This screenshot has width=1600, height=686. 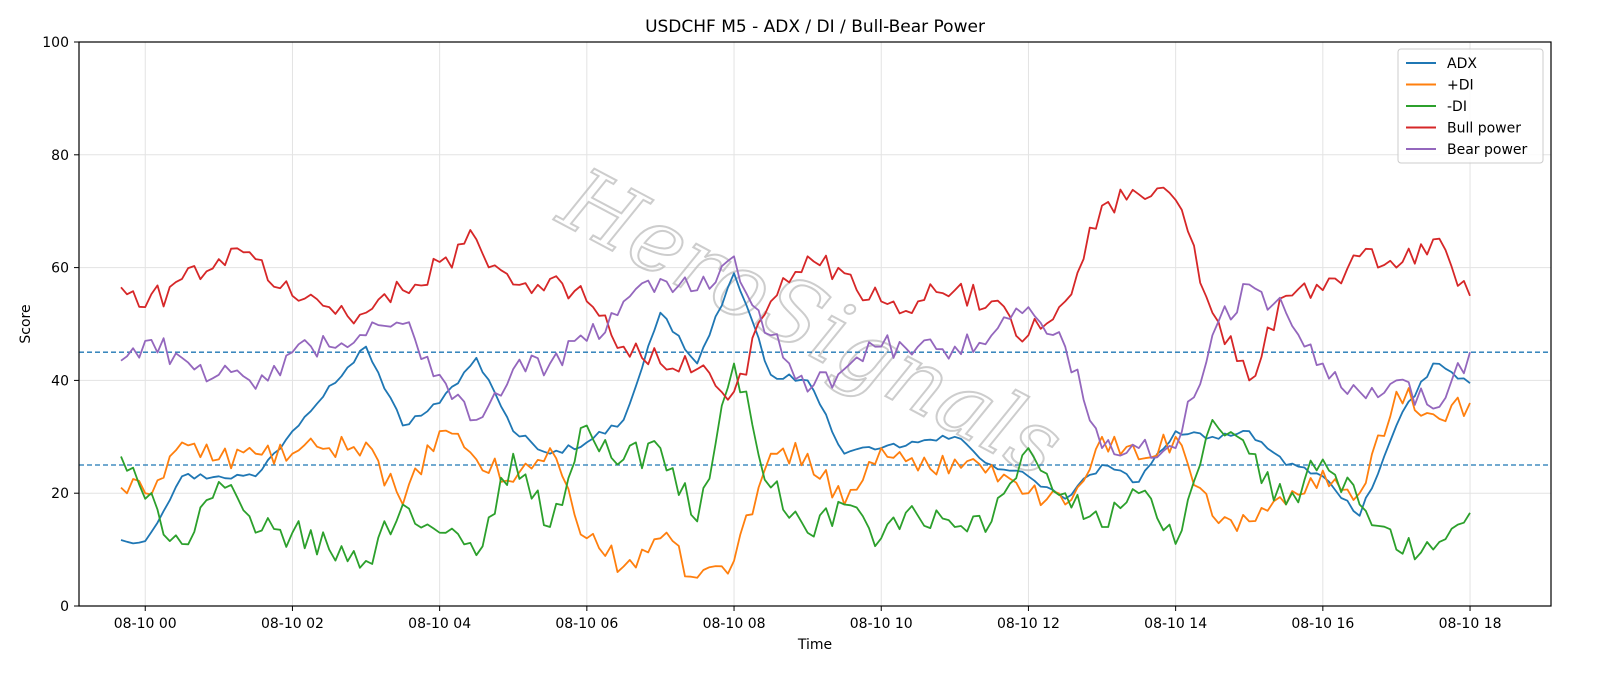 I want to click on x-tick-label: 08-10 06, so click(x=586, y=624).